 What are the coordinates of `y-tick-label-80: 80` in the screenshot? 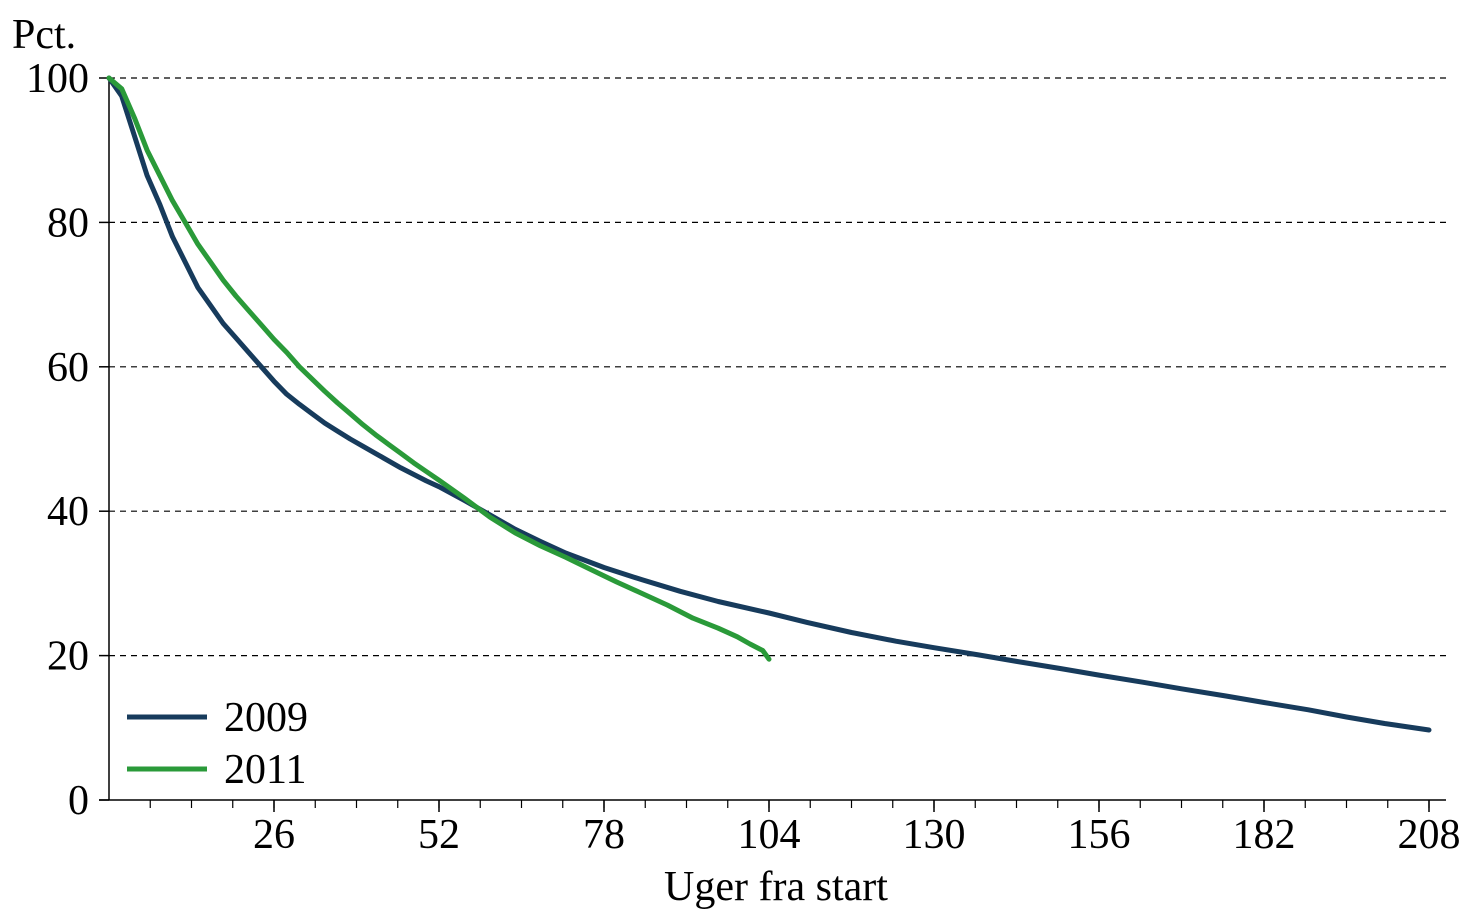 It's located at (68, 223).